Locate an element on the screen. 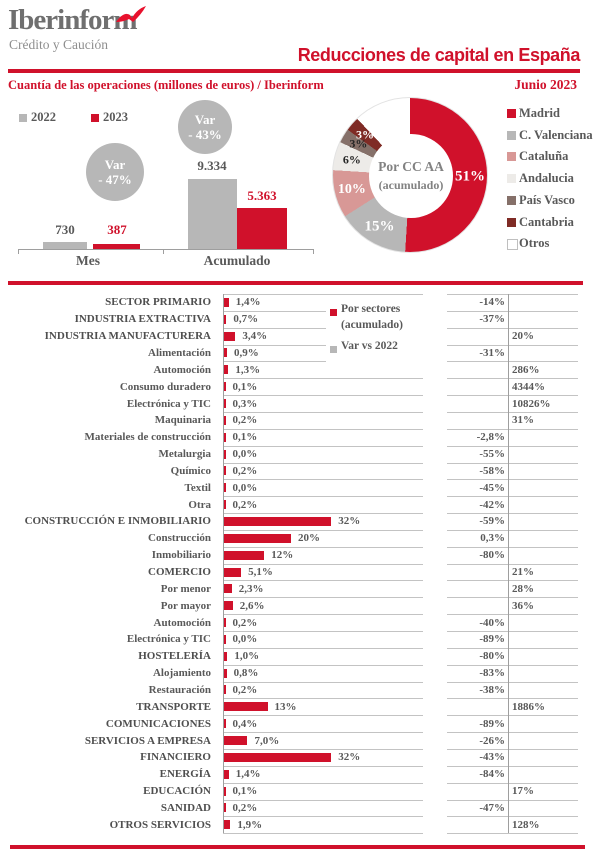 The image size is (600, 863). logo-subtitle: Crédito y Caución is located at coordinates (58, 44).